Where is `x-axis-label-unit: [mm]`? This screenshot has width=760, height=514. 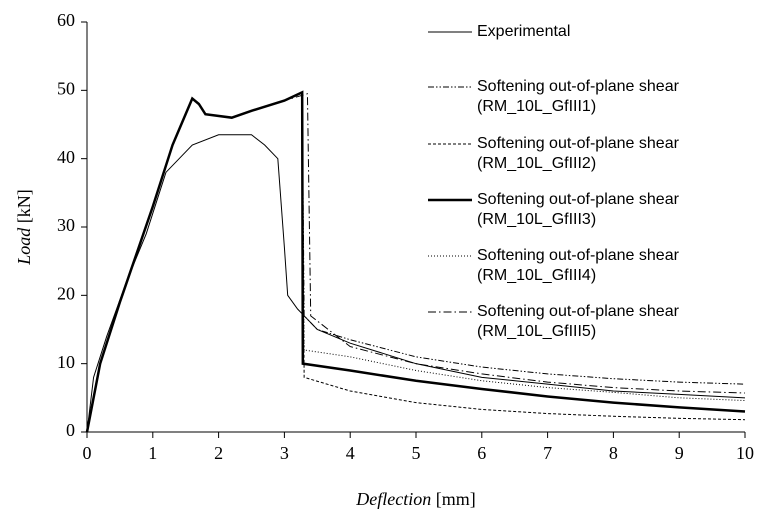 x-axis-label-unit: [mm] is located at coordinates (456, 499).